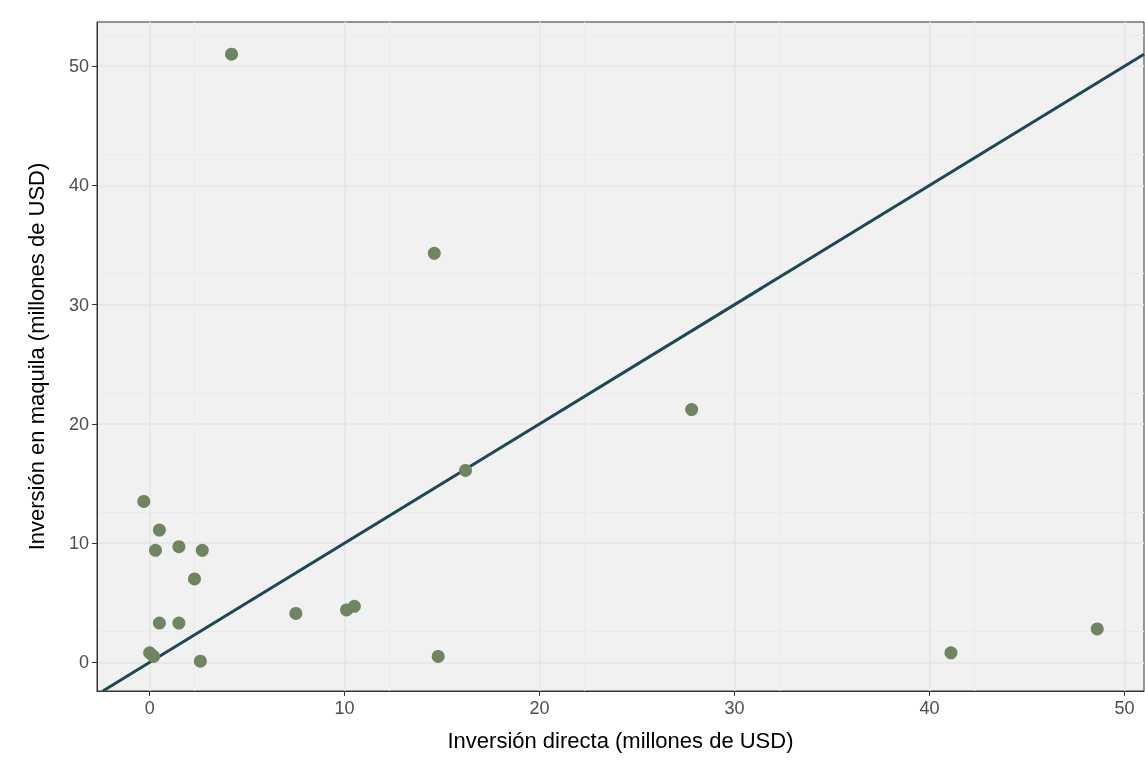 This screenshot has height=771, width=1145. I want to click on y-tick-label: 30, so click(78, 304).